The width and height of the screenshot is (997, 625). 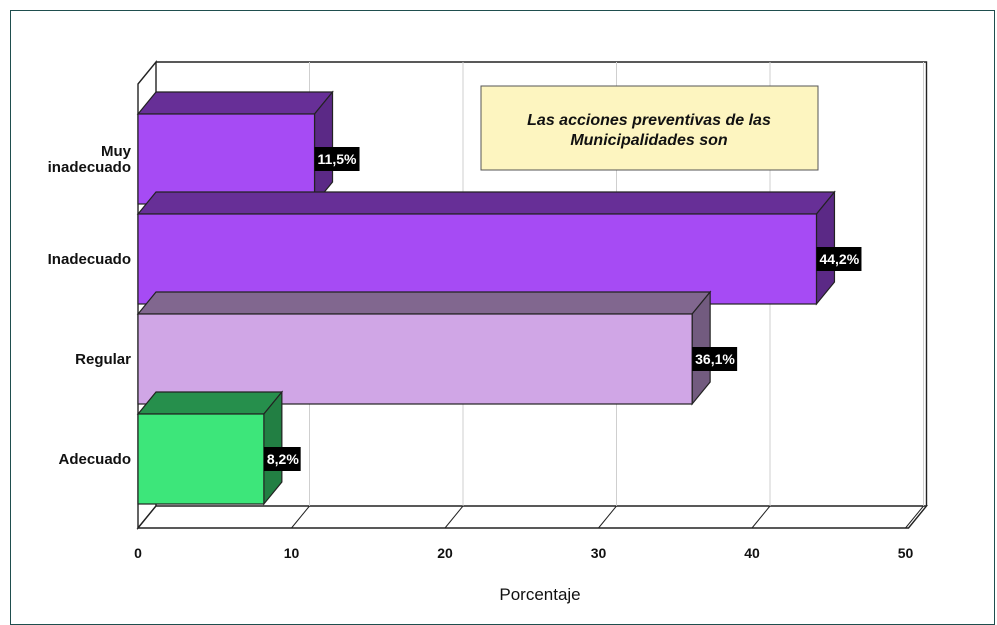 What do you see at coordinates (292, 553) in the screenshot?
I see `x-tick-label: 10` at bounding box center [292, 553].